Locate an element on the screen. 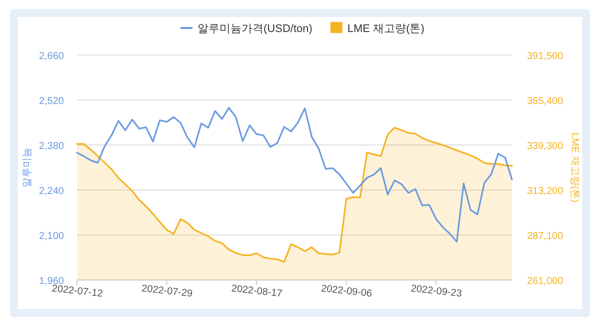 The image size is (600, 326). x-tick-label: 2022-09-06 is located at coordinates (346, 291).